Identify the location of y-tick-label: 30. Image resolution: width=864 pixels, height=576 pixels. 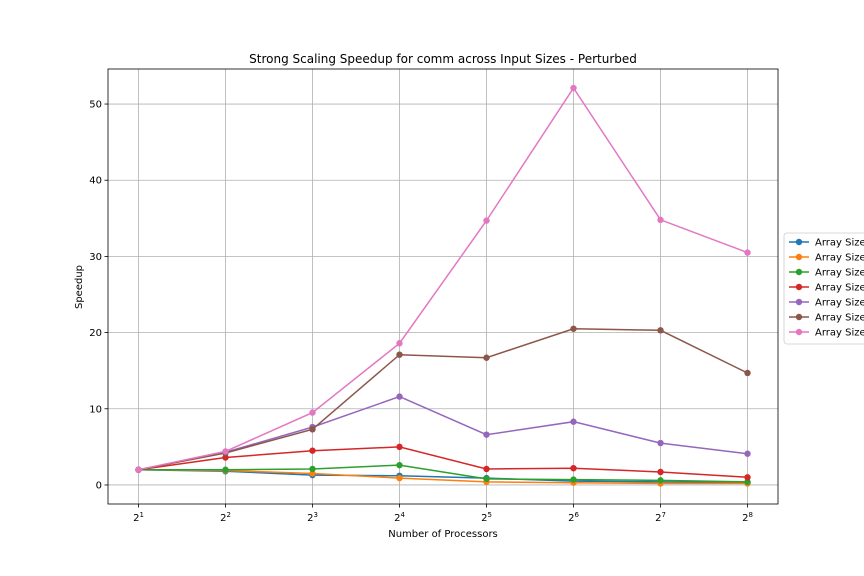
(95, 257).